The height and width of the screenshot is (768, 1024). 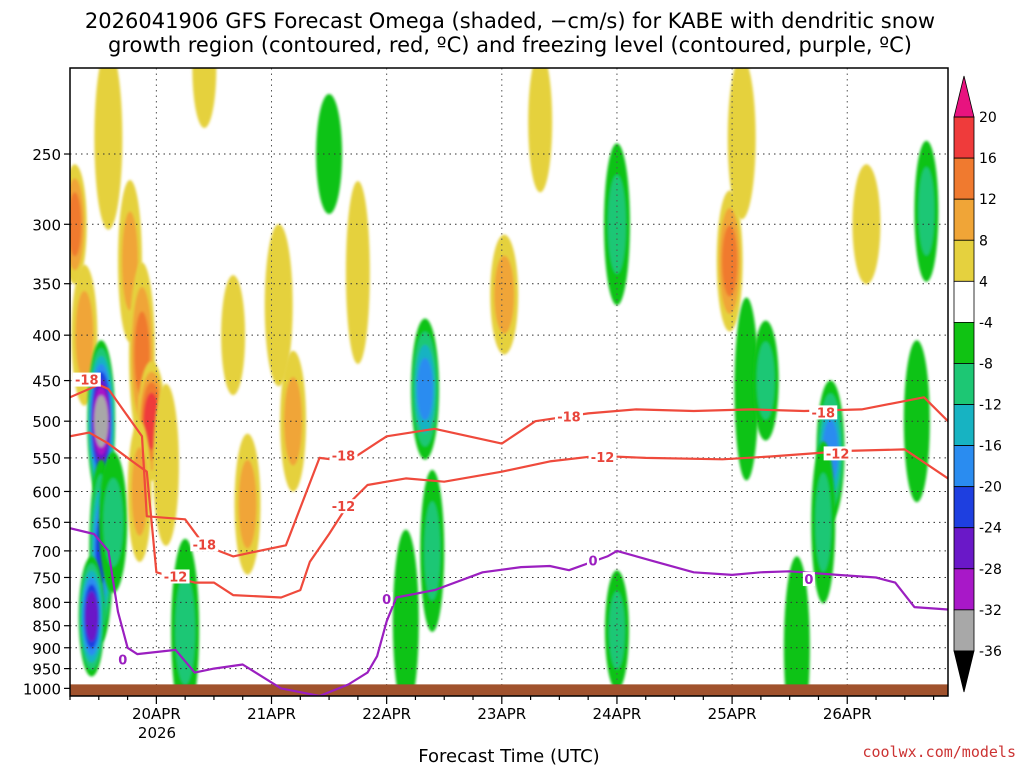 I want to click on colorbar-tick-label: -32, so click(x=990, y=611).